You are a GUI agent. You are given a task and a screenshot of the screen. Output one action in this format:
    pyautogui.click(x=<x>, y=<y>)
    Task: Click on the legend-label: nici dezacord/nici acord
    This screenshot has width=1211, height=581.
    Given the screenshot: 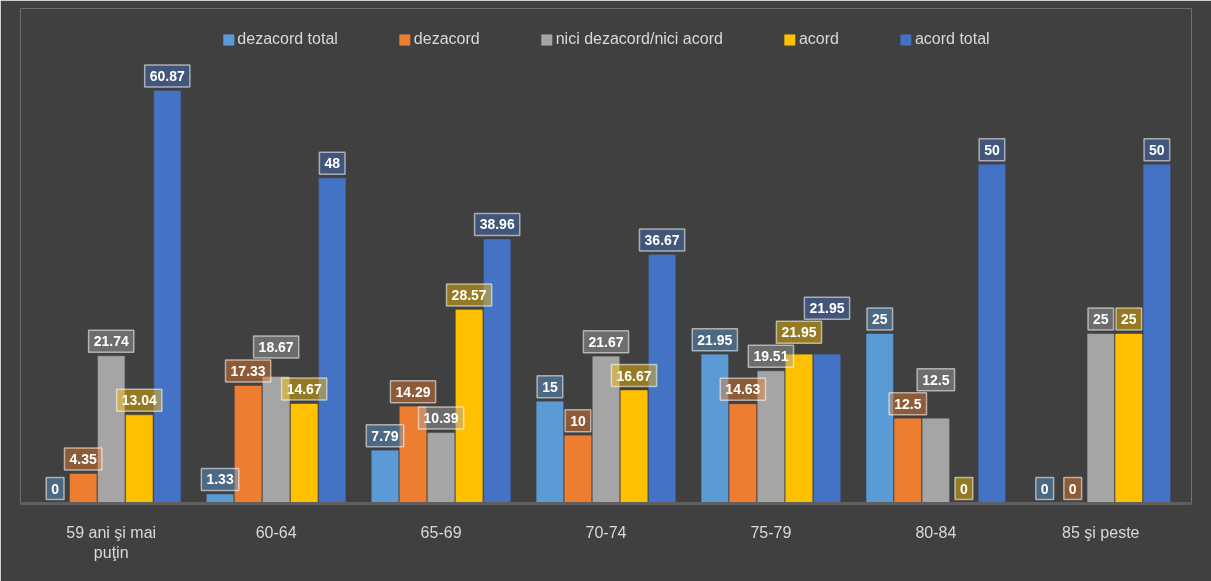 What is the action you would take?
    pyautogui.click(x=639, y=39)
    